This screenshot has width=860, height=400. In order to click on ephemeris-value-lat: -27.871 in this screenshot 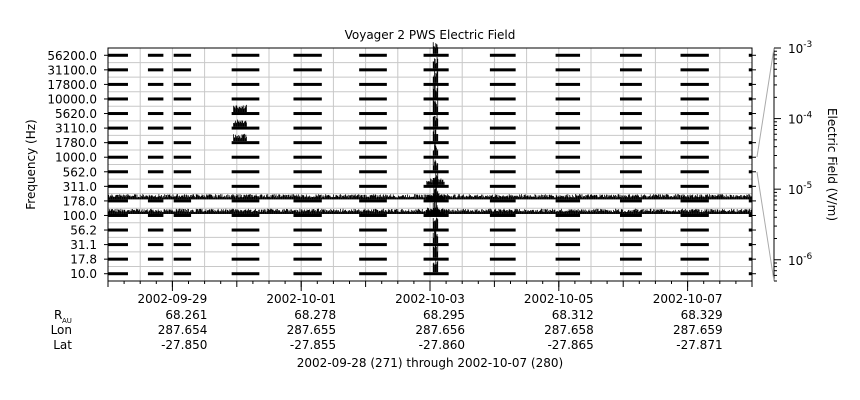, I will do `click(699, 345)`.